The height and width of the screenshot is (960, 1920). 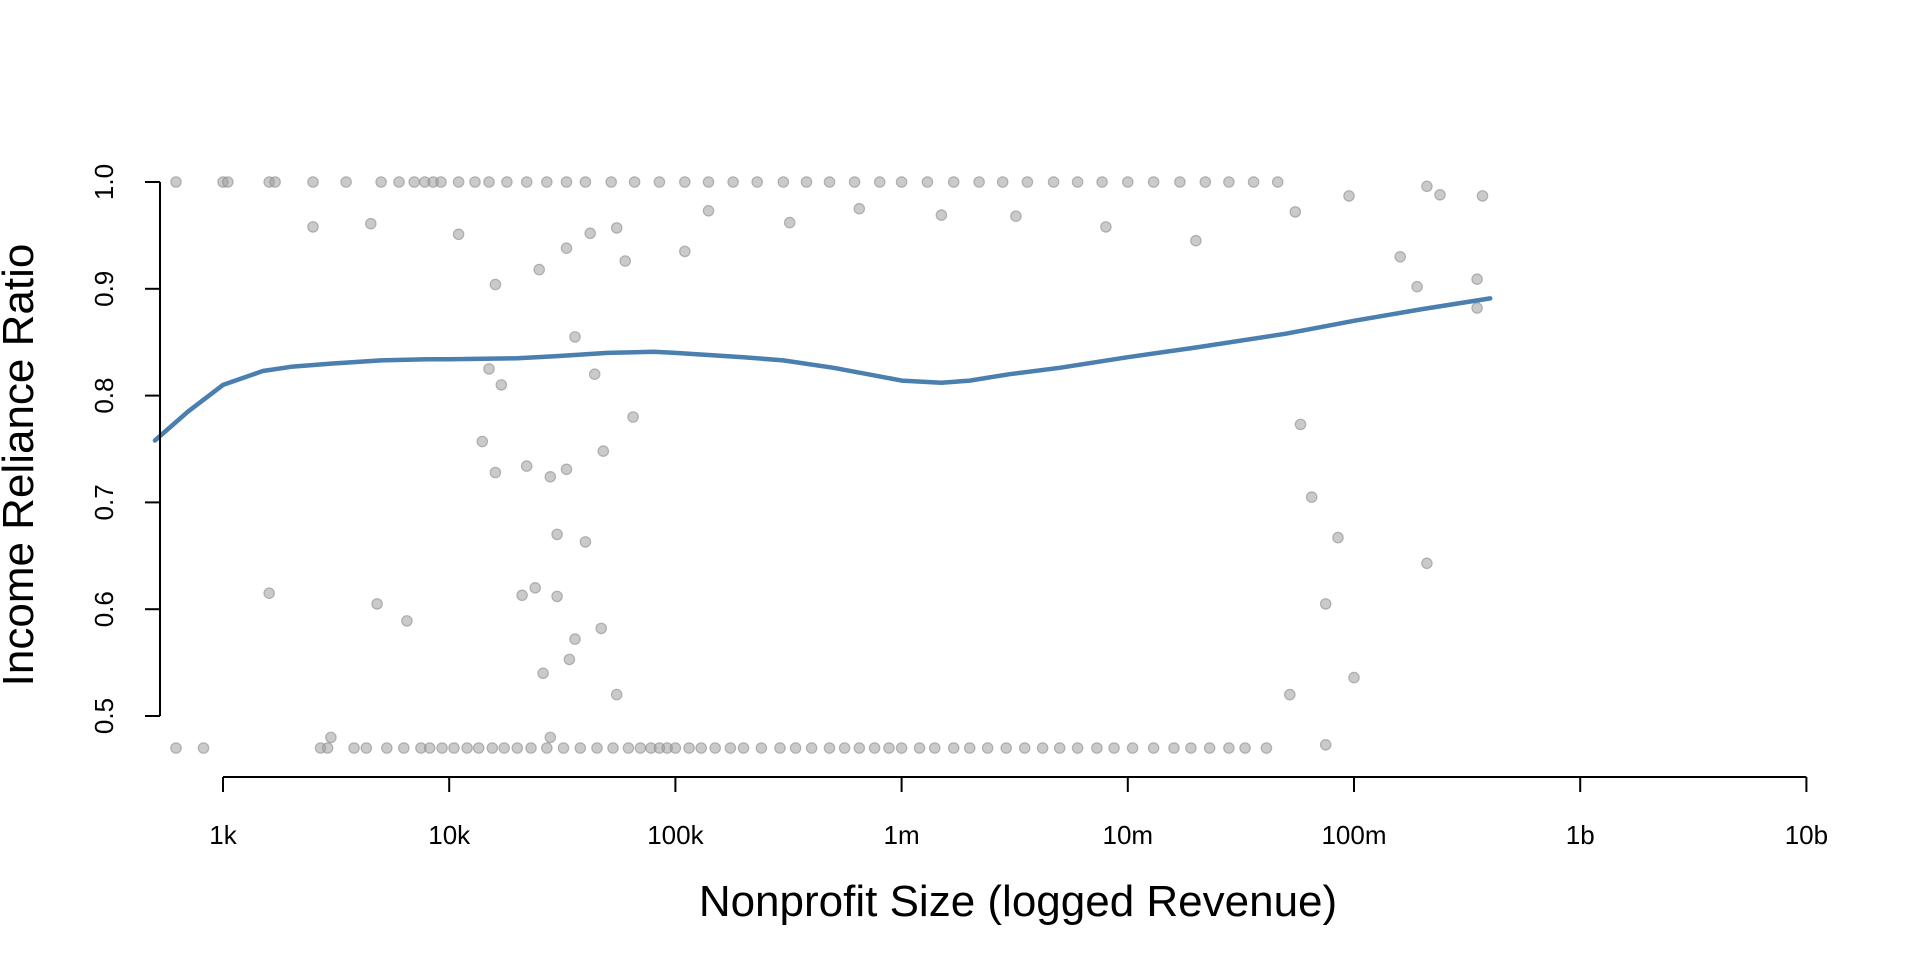 What do you see at coordinates (449, 835) in the screenshot?
I see `x-tick-label: 10k` at bounding box center [449, 835].